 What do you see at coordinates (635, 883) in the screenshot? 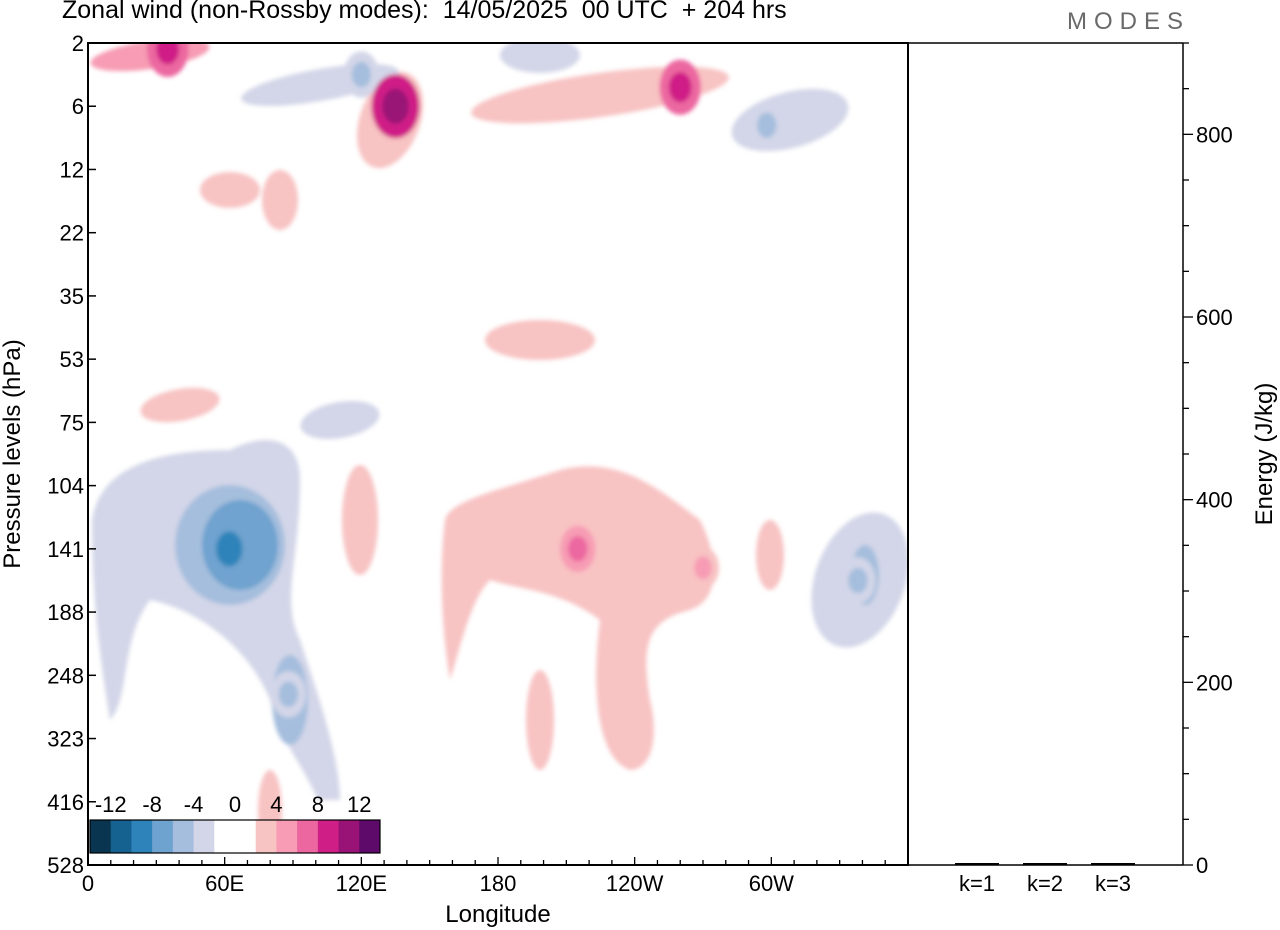
I see `x-tick-label: 120W` at bounding box center [635, 883].